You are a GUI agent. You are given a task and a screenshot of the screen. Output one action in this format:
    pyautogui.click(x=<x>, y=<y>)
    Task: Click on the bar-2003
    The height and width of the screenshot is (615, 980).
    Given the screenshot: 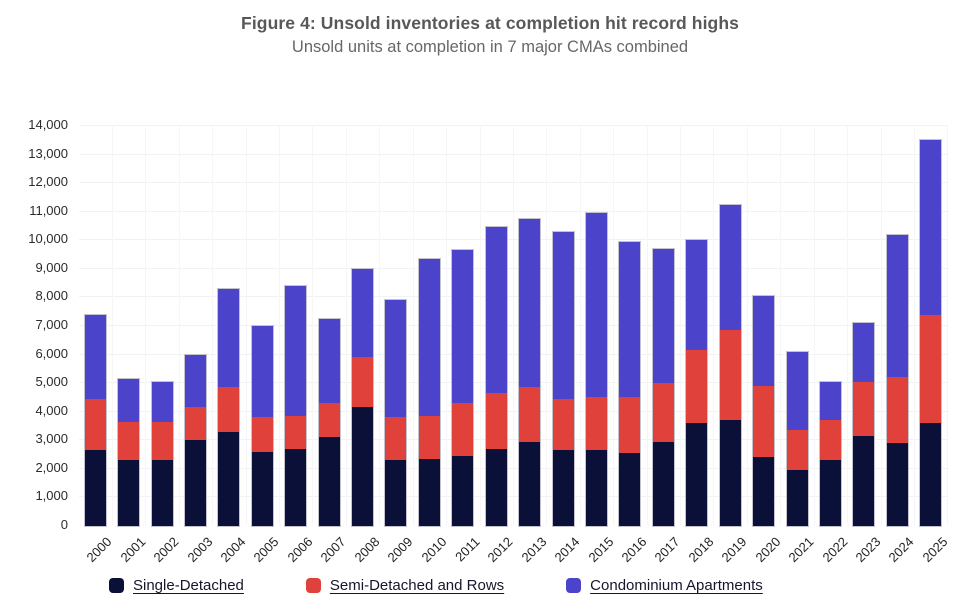 What is the action you would take?
    pyautogui.click(x=195, y=440)
    